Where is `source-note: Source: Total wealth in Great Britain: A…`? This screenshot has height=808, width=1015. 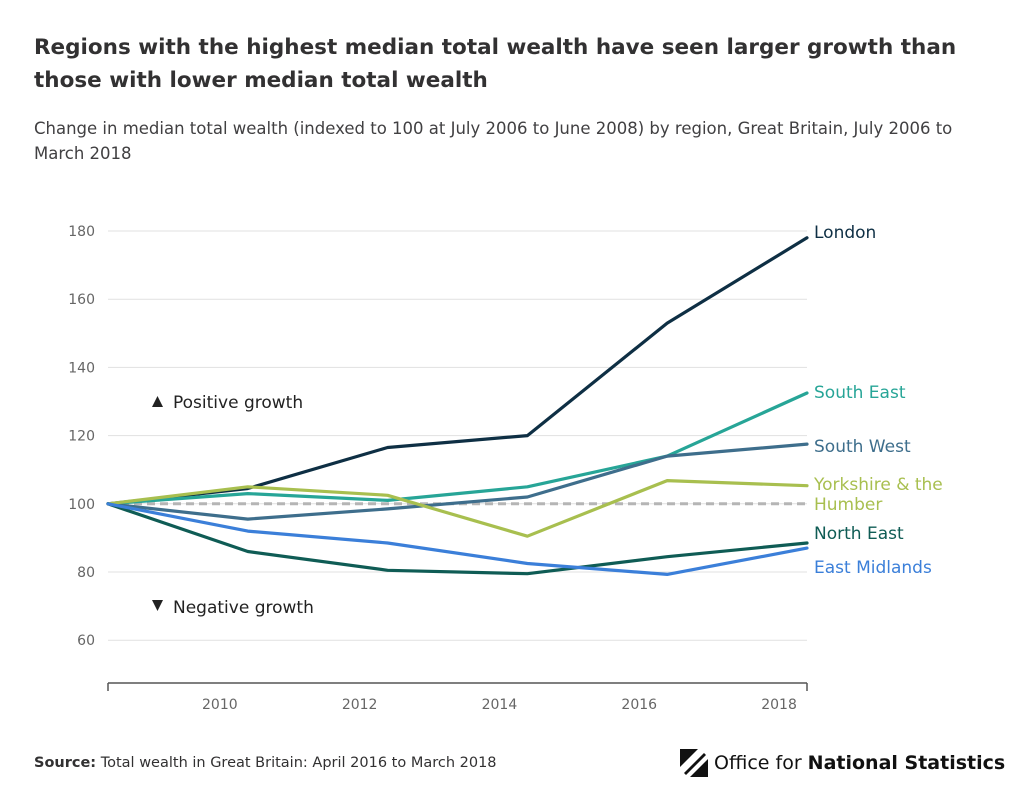
source-note: Source: Total wealth in Great Britain: A… is located at coordinates (265, 763).